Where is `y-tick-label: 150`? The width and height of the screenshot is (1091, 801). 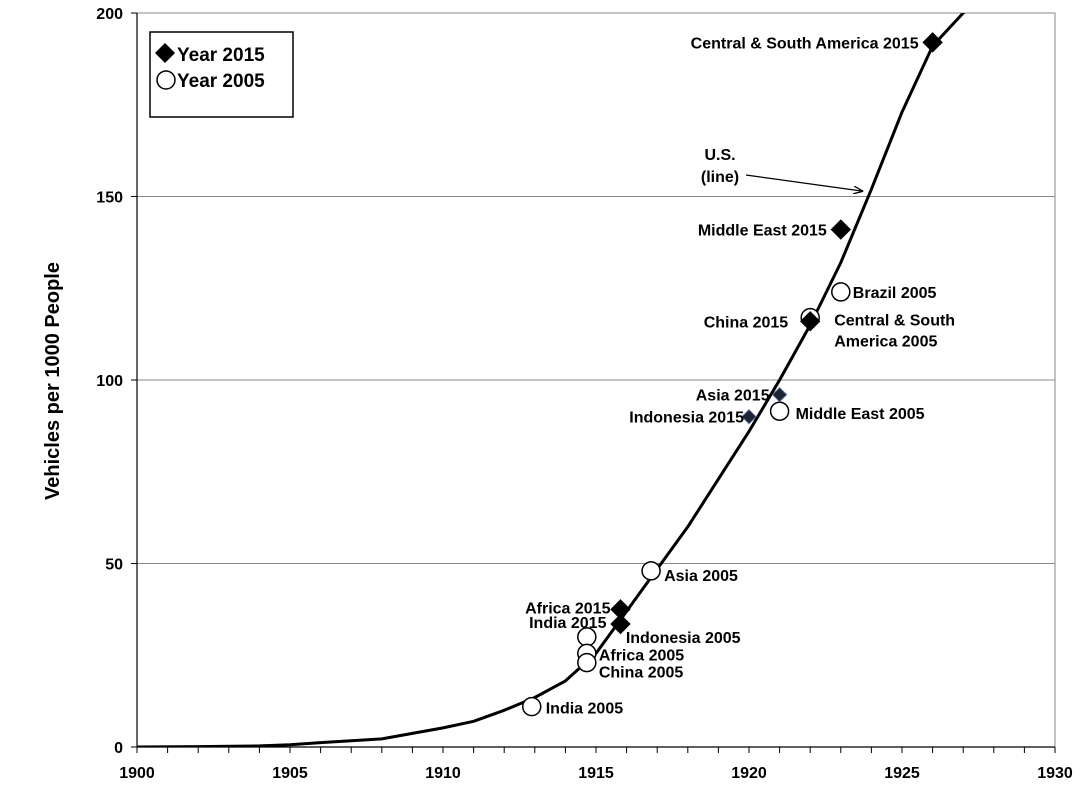 y-tick-label: 150 is located at coordinates (109, 198).